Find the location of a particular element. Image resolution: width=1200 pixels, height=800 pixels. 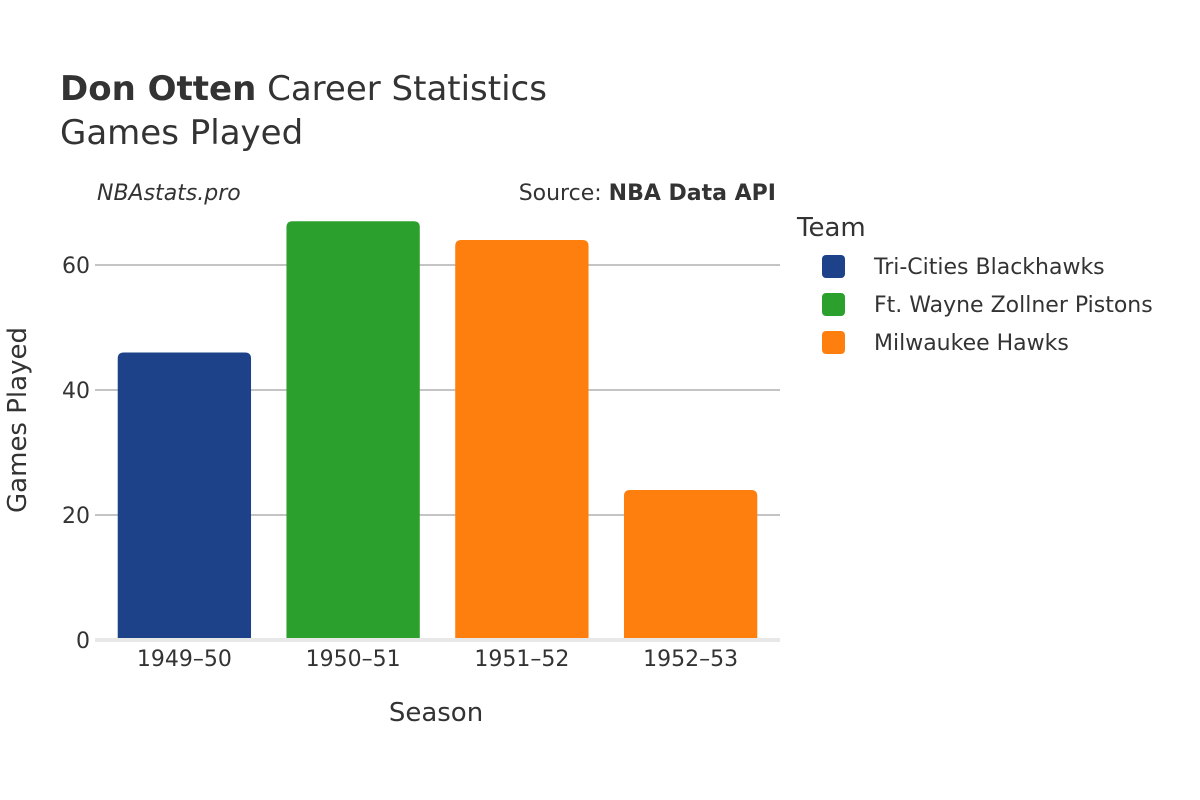

x-tick-label: 1951–52 is located at coordinates (521, 659).